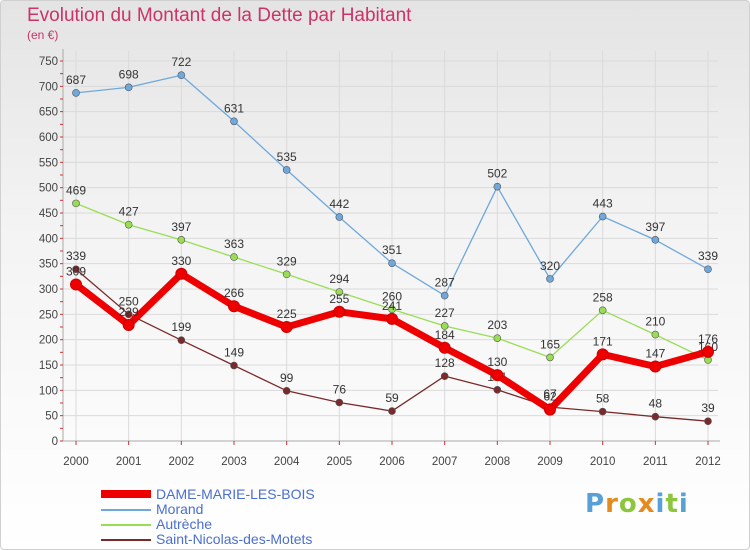  Describe the element at coordinates (181, 62) in the screenshot. I see `data-label-morand-2002: 722` at that location.